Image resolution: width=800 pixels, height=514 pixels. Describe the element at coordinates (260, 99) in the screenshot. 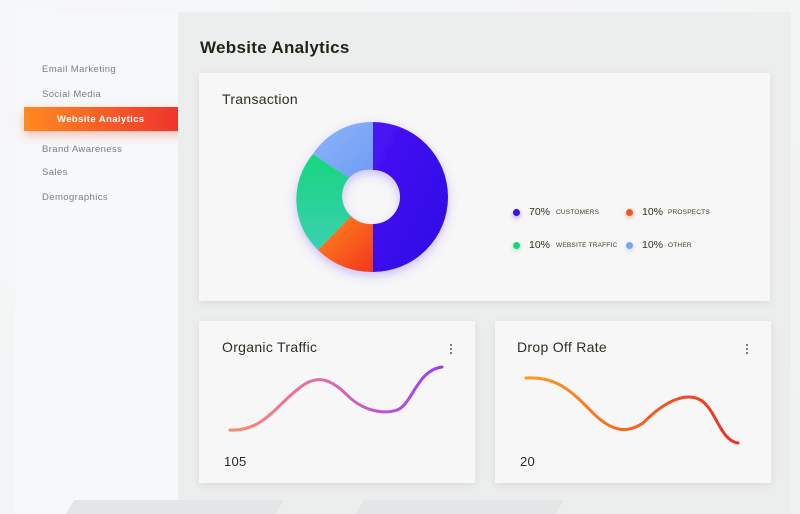

I see `transaction-card-title: Transaction` at that location.